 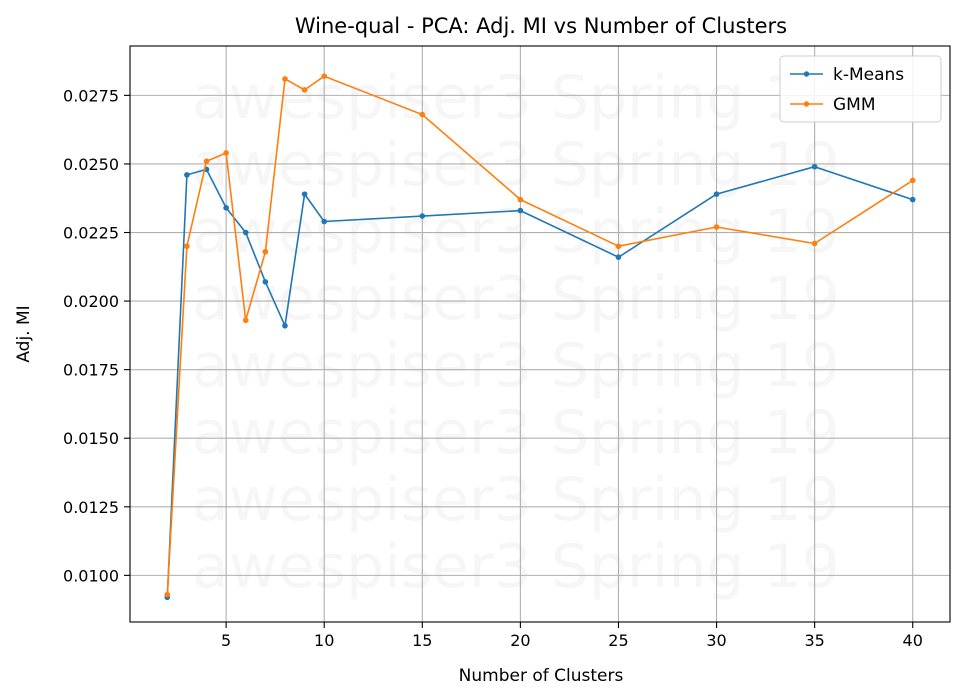 I want to click on legend-gmm-marker, so click(x=806, y=104).